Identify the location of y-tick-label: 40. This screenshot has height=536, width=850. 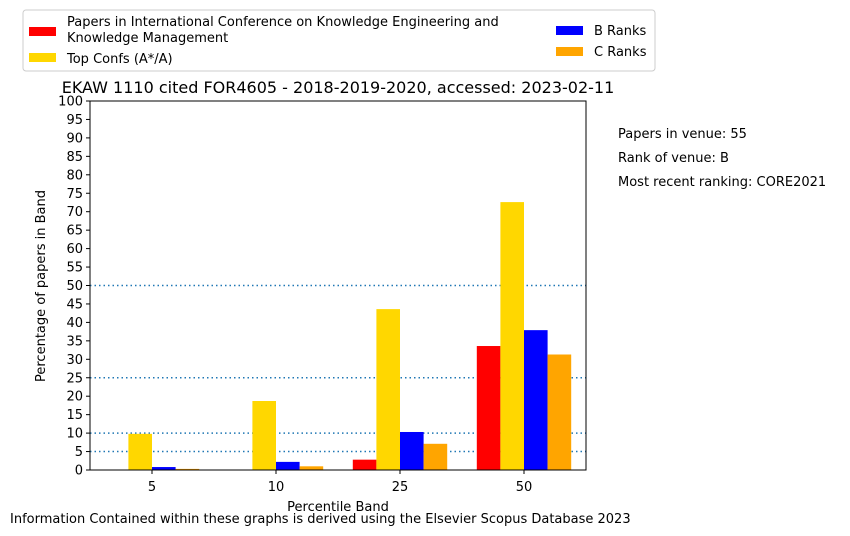
(74, 323).